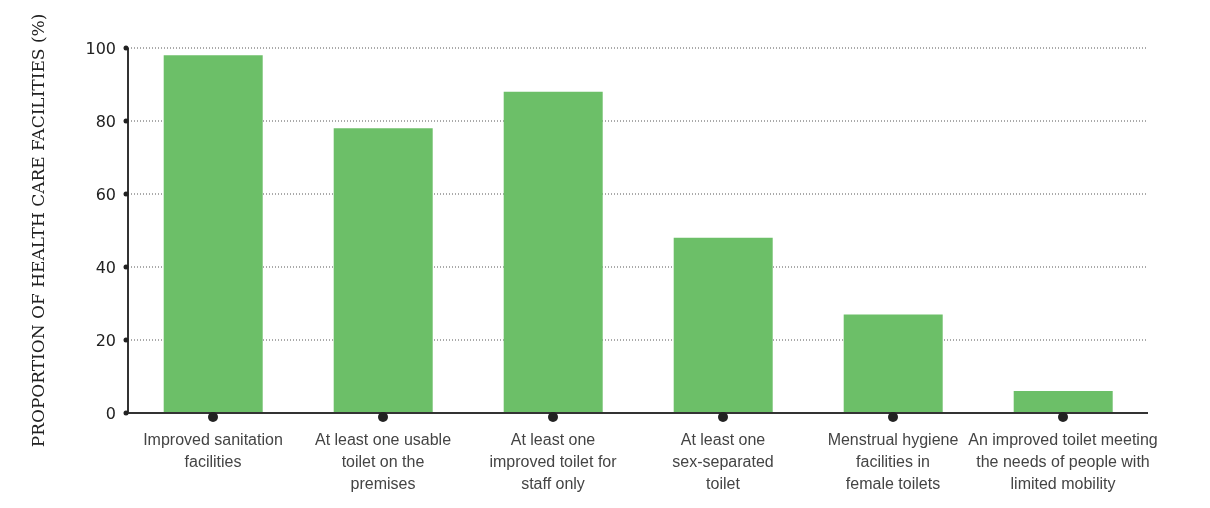 This screenshot has height=508, width=1210. What do you see at coordinates (105, 267) in the screenshot?
I see `y-tick-label: 40` at bounding box center [105, 267].